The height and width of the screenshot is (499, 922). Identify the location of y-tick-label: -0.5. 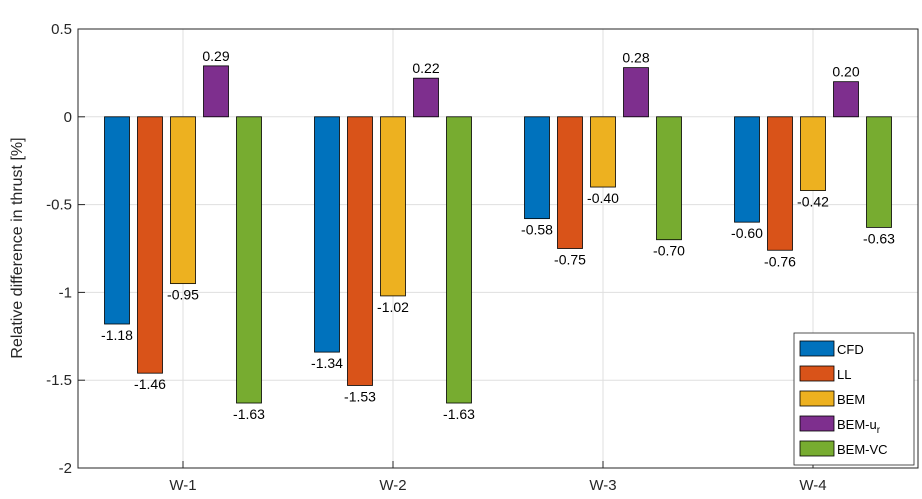
(59, 205).